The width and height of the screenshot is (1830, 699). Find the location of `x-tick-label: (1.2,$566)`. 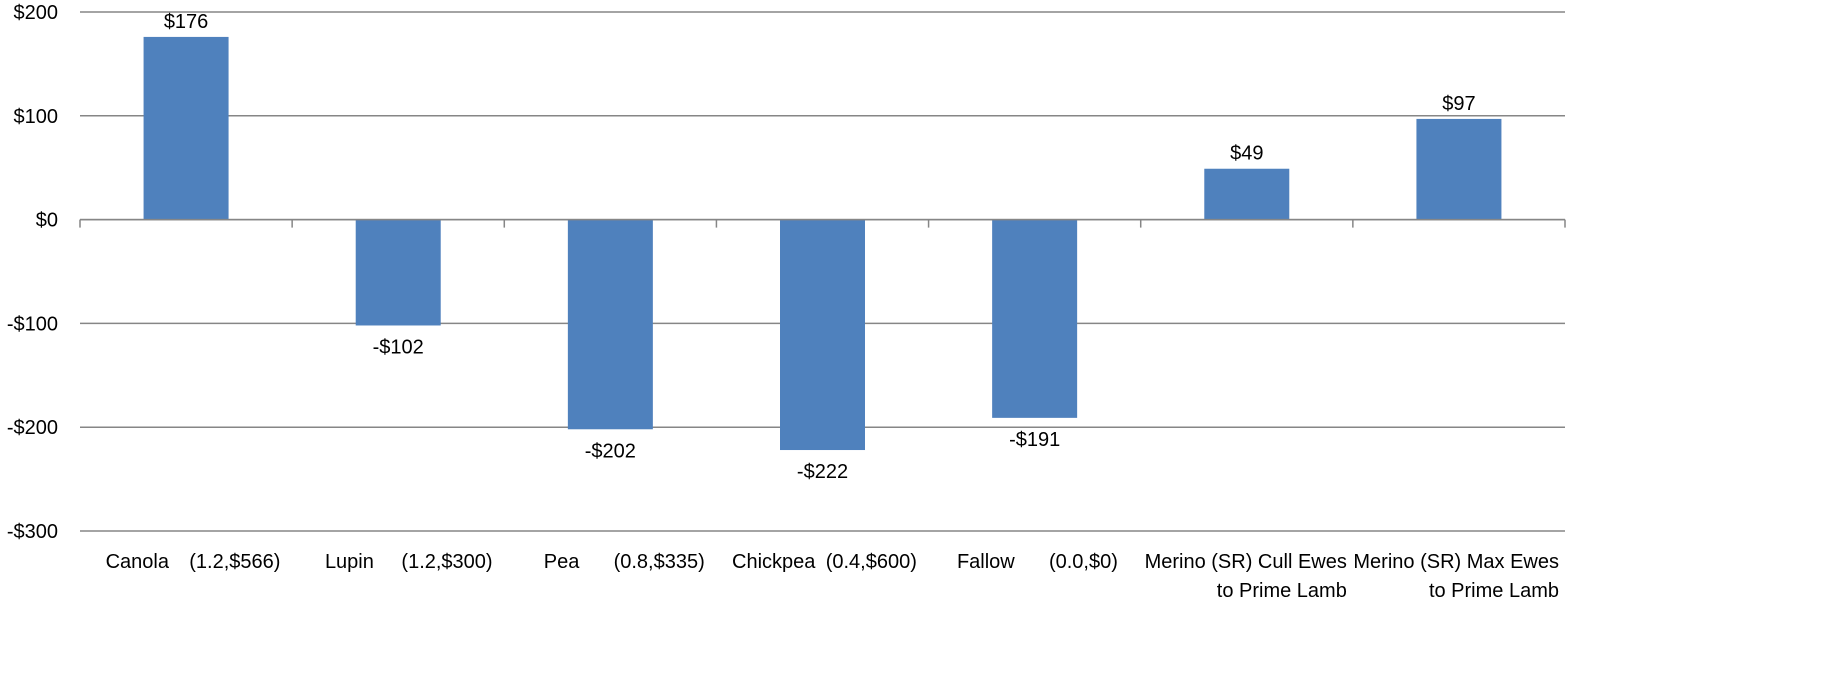

x-tick-label: (1.2,$566) is located at coordinates (234, 562).